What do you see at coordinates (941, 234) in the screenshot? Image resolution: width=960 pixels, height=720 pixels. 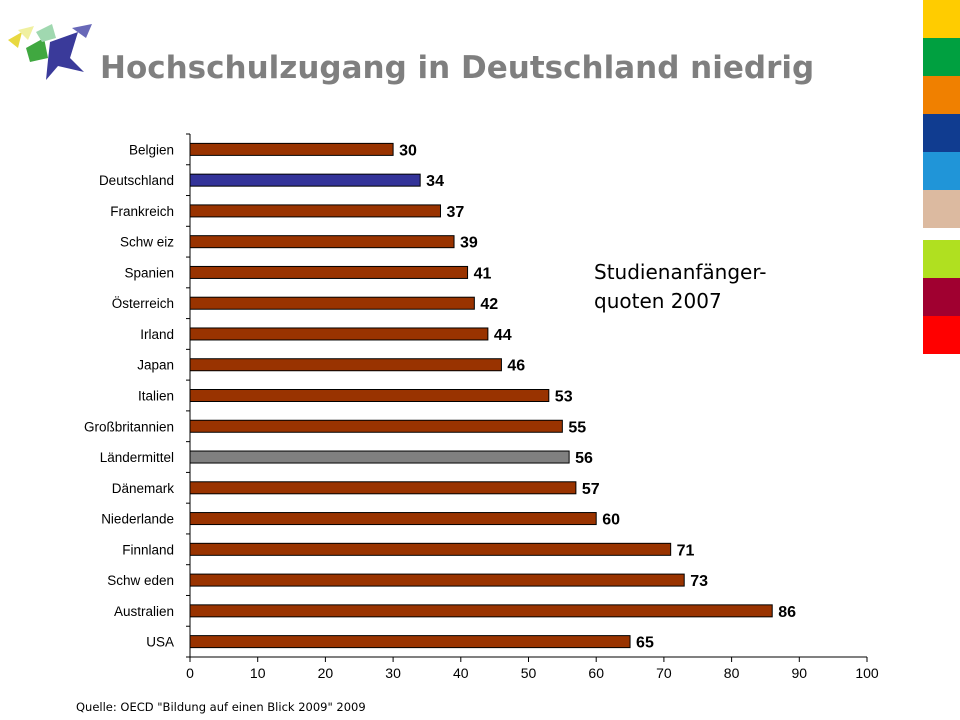 I see `stripe-gap` at bounding box center [941, 234].